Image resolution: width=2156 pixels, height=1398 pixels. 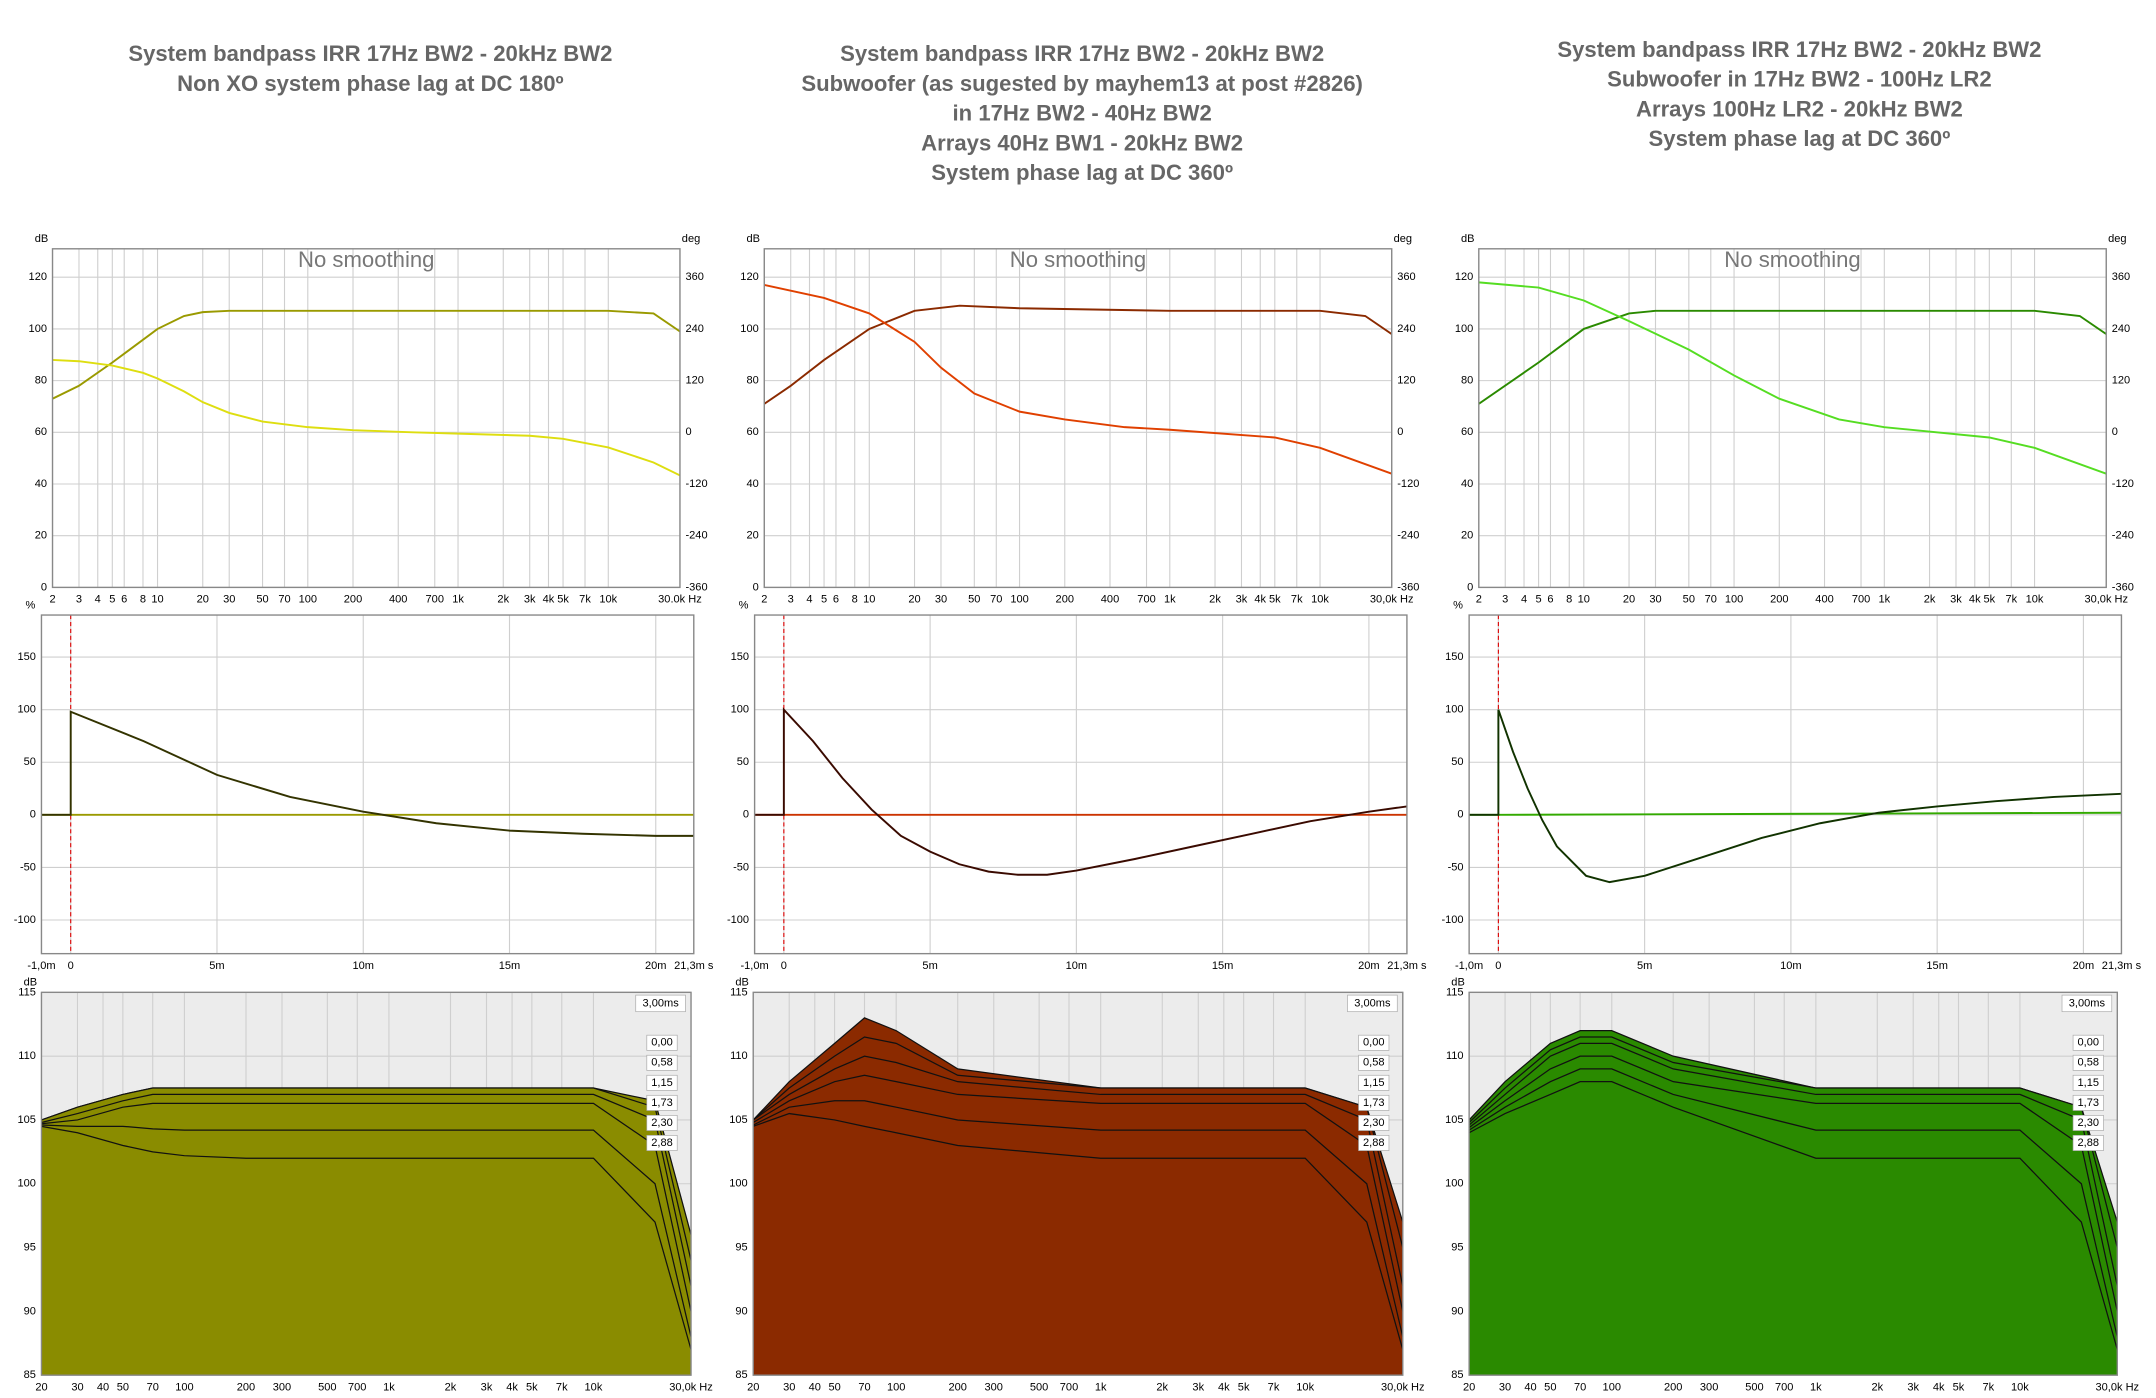 I want to click on slice-label: 2,88, so click(x=2089, y=1143).